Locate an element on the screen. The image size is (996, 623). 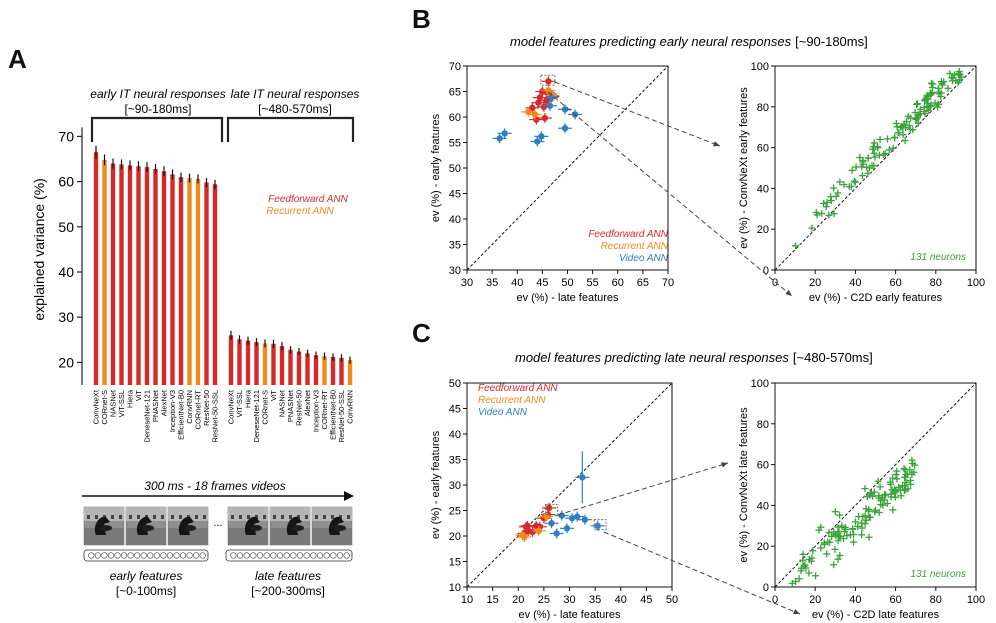
a-x-tick-label: ResNet-50 is located at coordinates (206, 408).